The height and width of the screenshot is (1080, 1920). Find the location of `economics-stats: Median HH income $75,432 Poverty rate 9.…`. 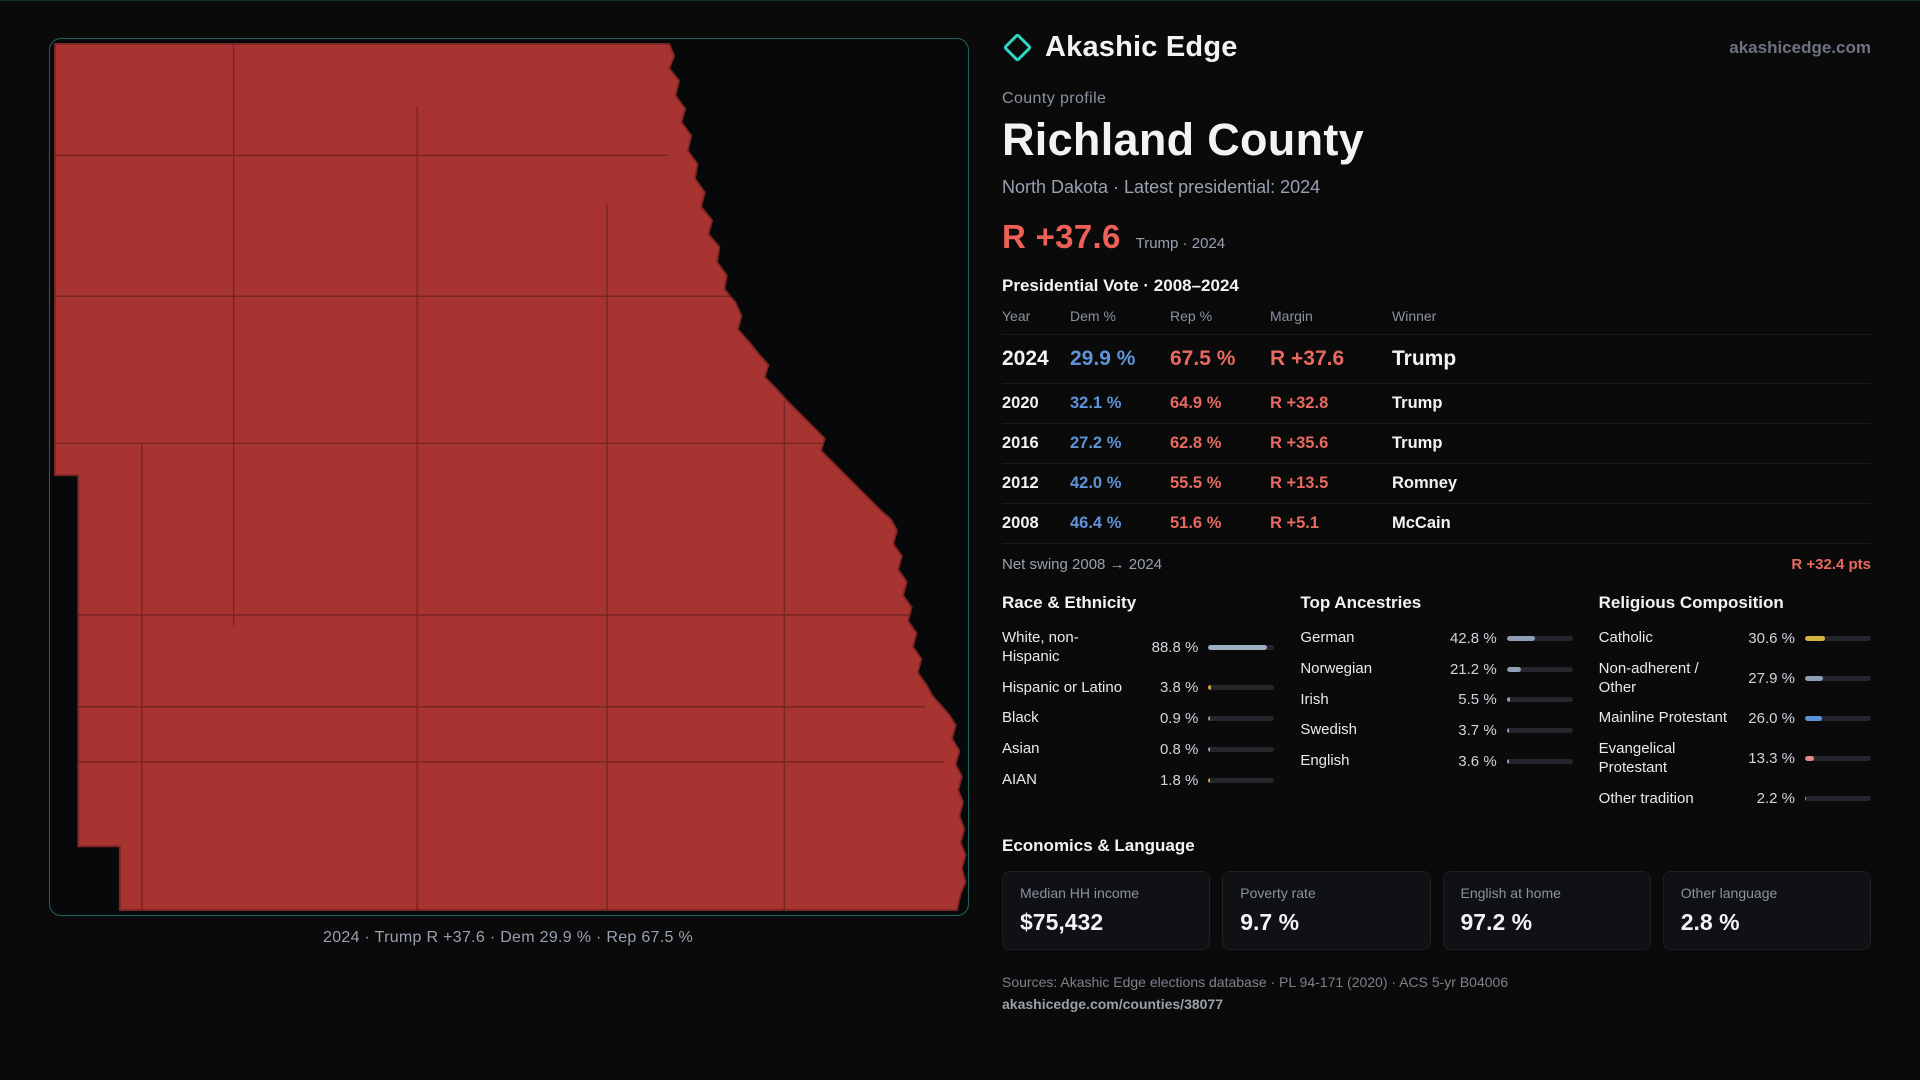

economics-stats: Median HH income $75,432 Poverty rate 9.… is located at coordinates (1436, 911).